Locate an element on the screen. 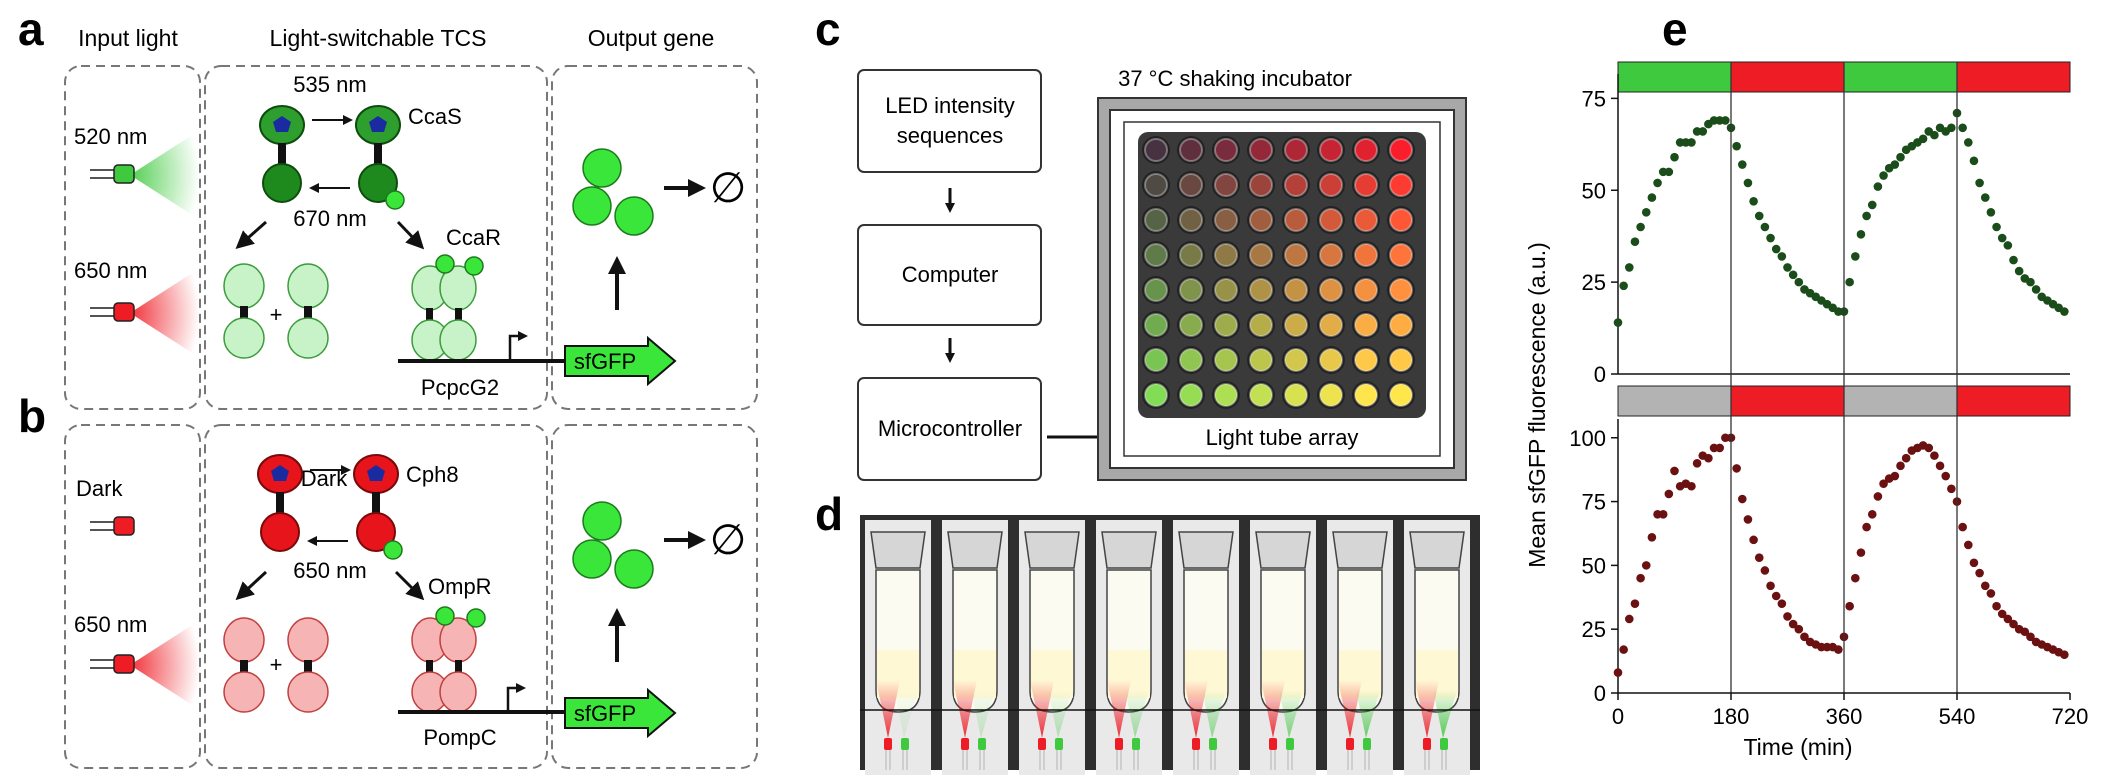 The image size is (2108, 780). tcs-box-a is located at coordinates (376, 237).